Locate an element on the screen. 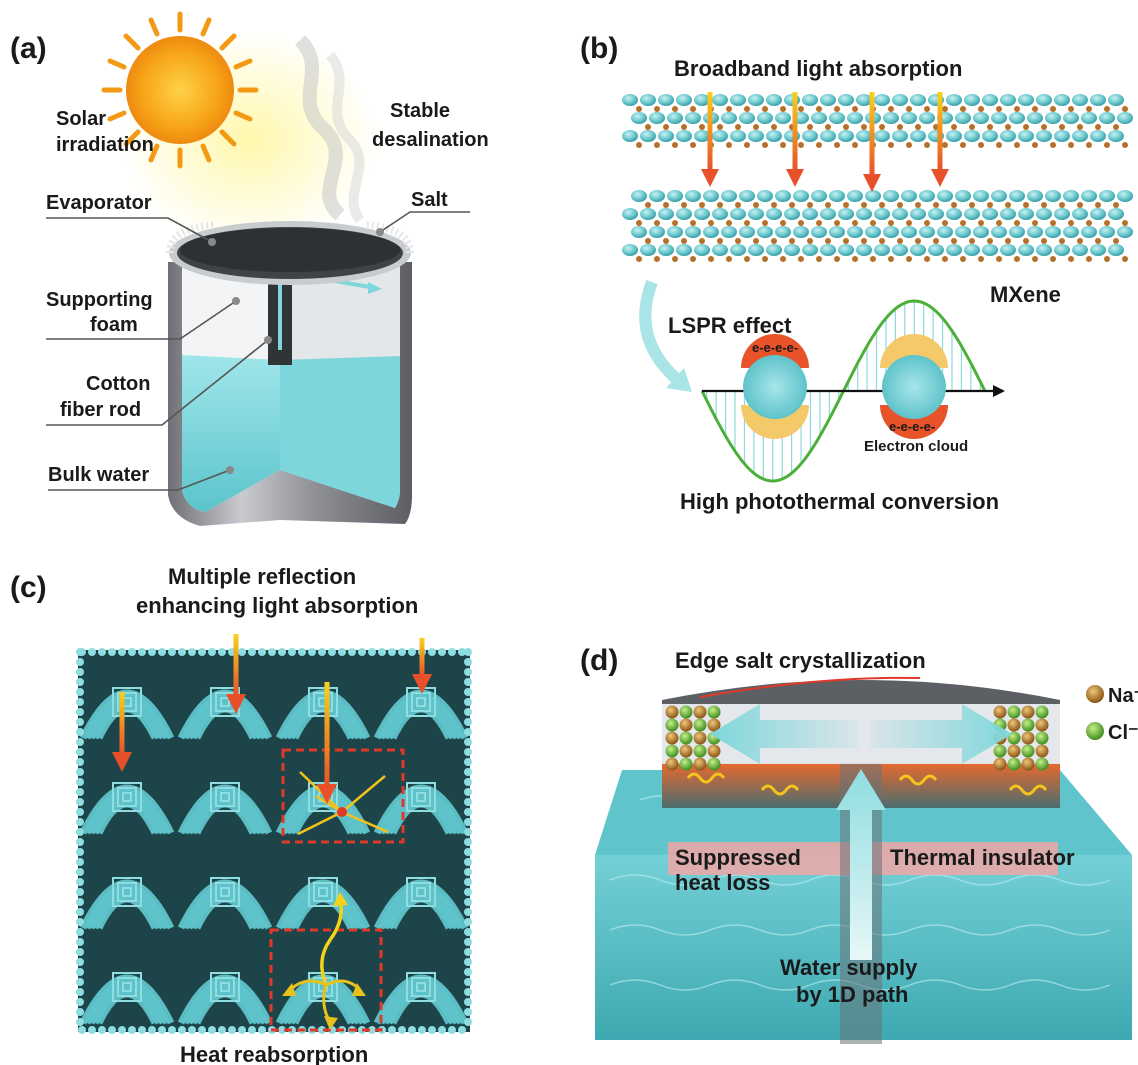 The image size is (1138, 1065). electrons-top-label: e-e-e-e- is located at coordinates (775, 347).